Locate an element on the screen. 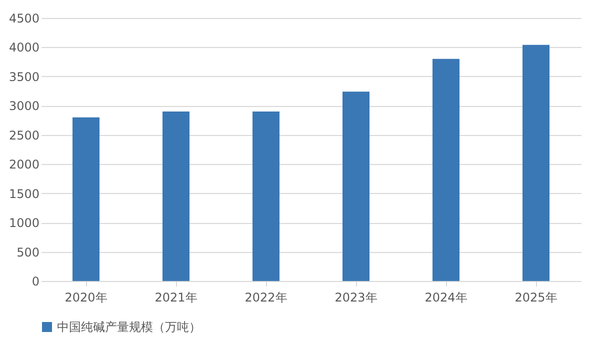  y-tick-label: 3500 is located at coordinates (24, 77).